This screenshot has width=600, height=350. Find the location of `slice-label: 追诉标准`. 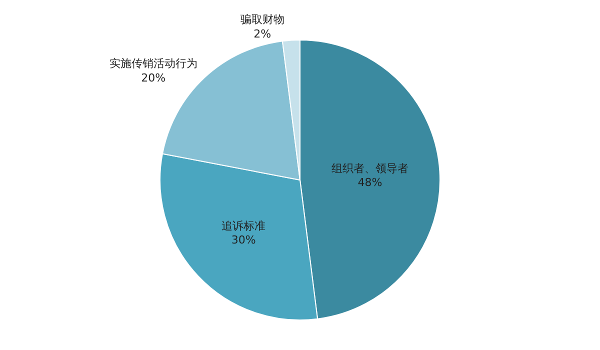

slice-label: 追诉标准 is located at coordinates (244, 225).